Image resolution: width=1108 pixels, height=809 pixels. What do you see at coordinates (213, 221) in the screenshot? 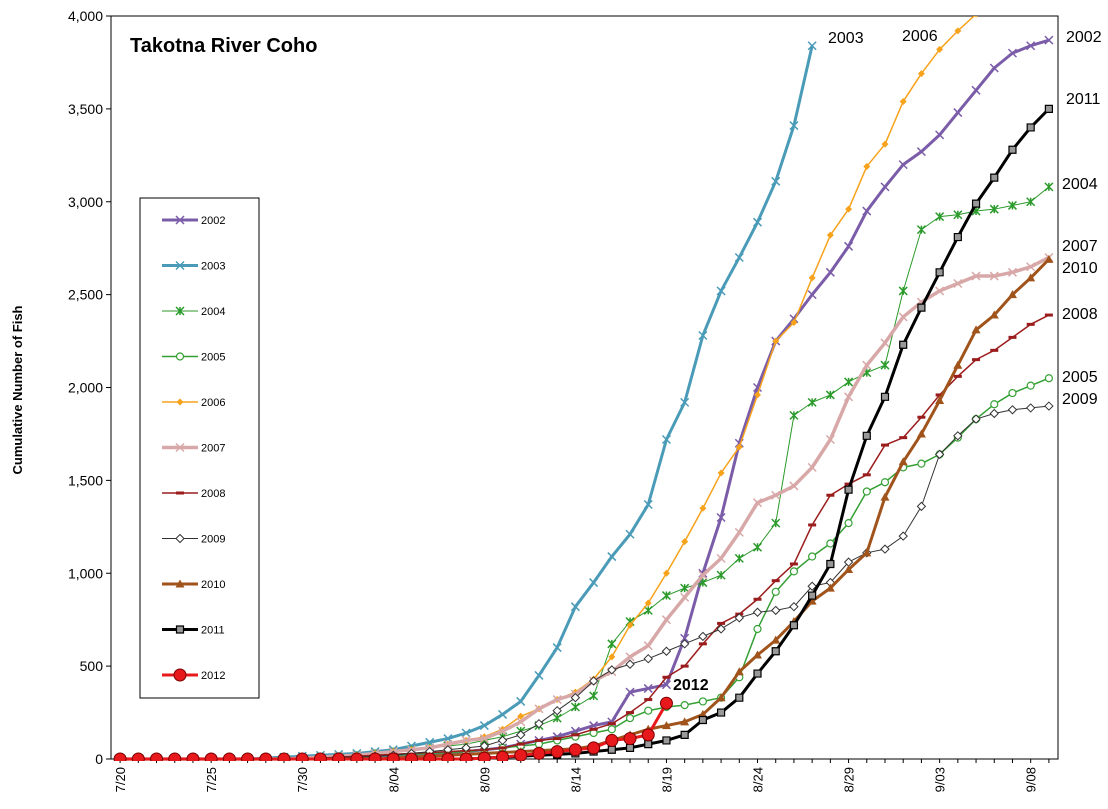
I see `legend-label: 2002` at bounding box center [213, 221].